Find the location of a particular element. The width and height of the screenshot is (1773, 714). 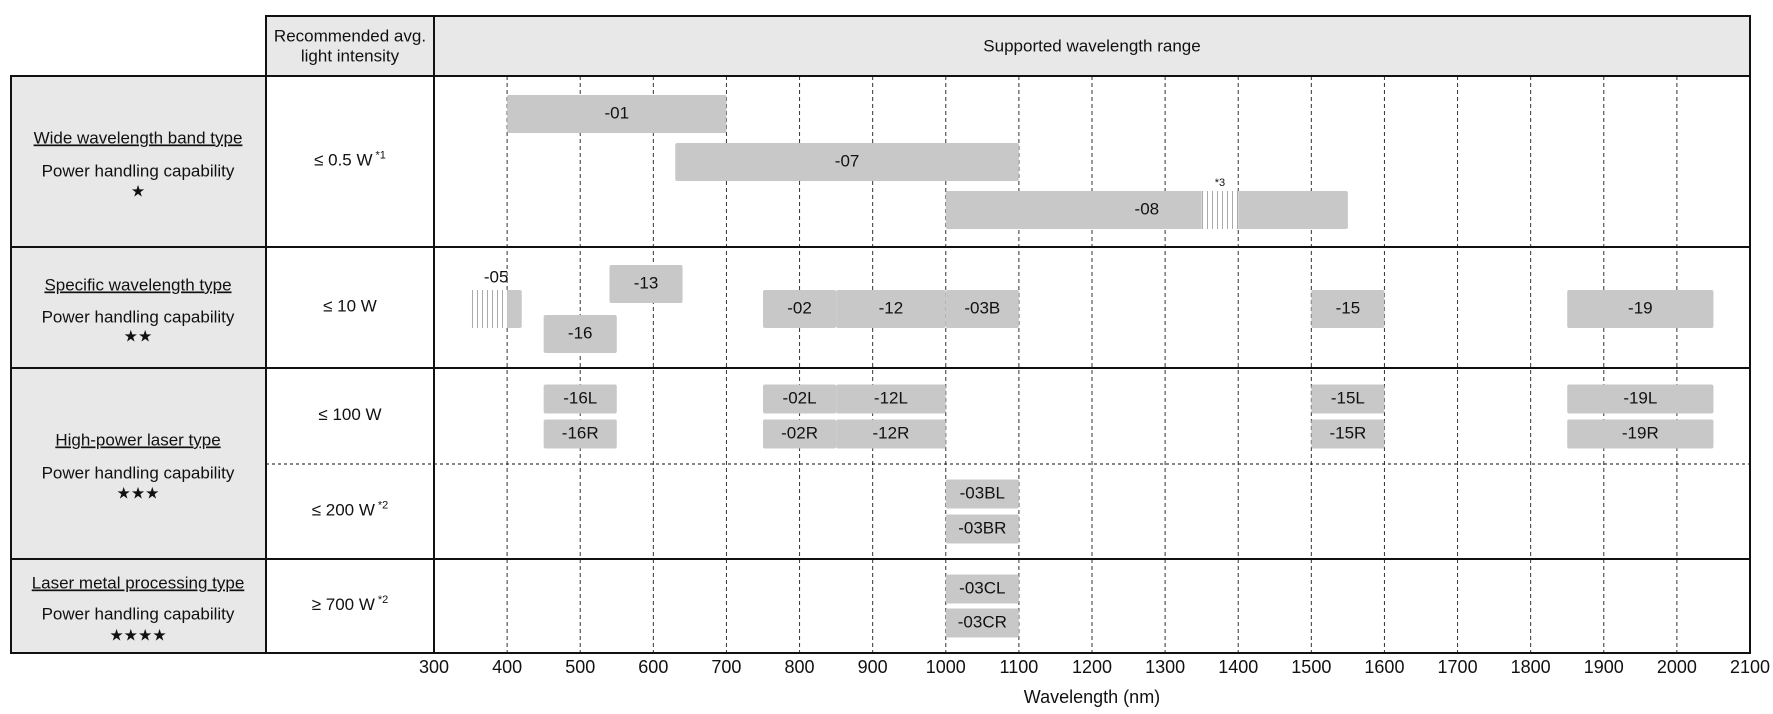

bar-label: -12L is located at coordinates (891, 397).